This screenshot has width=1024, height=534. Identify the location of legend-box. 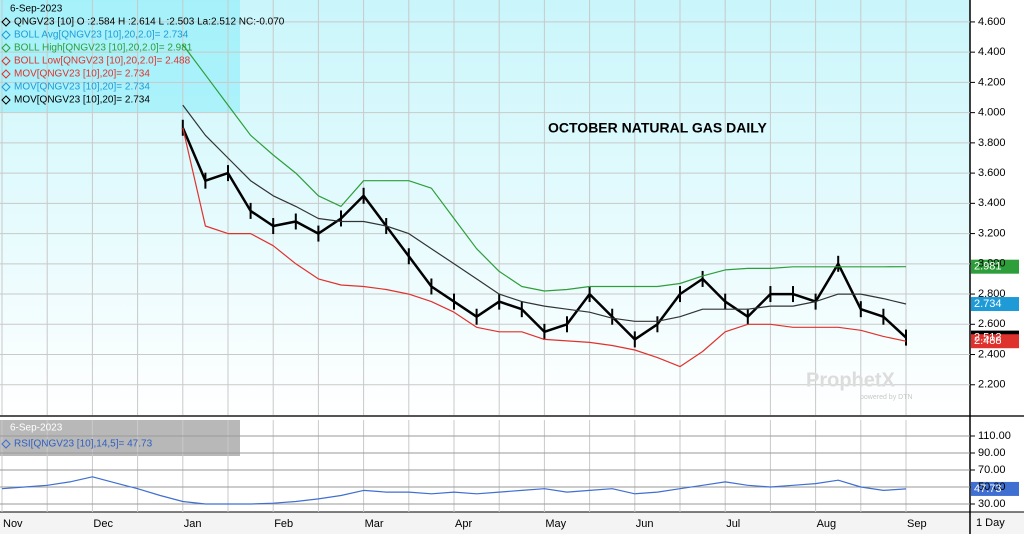
(120, 56).